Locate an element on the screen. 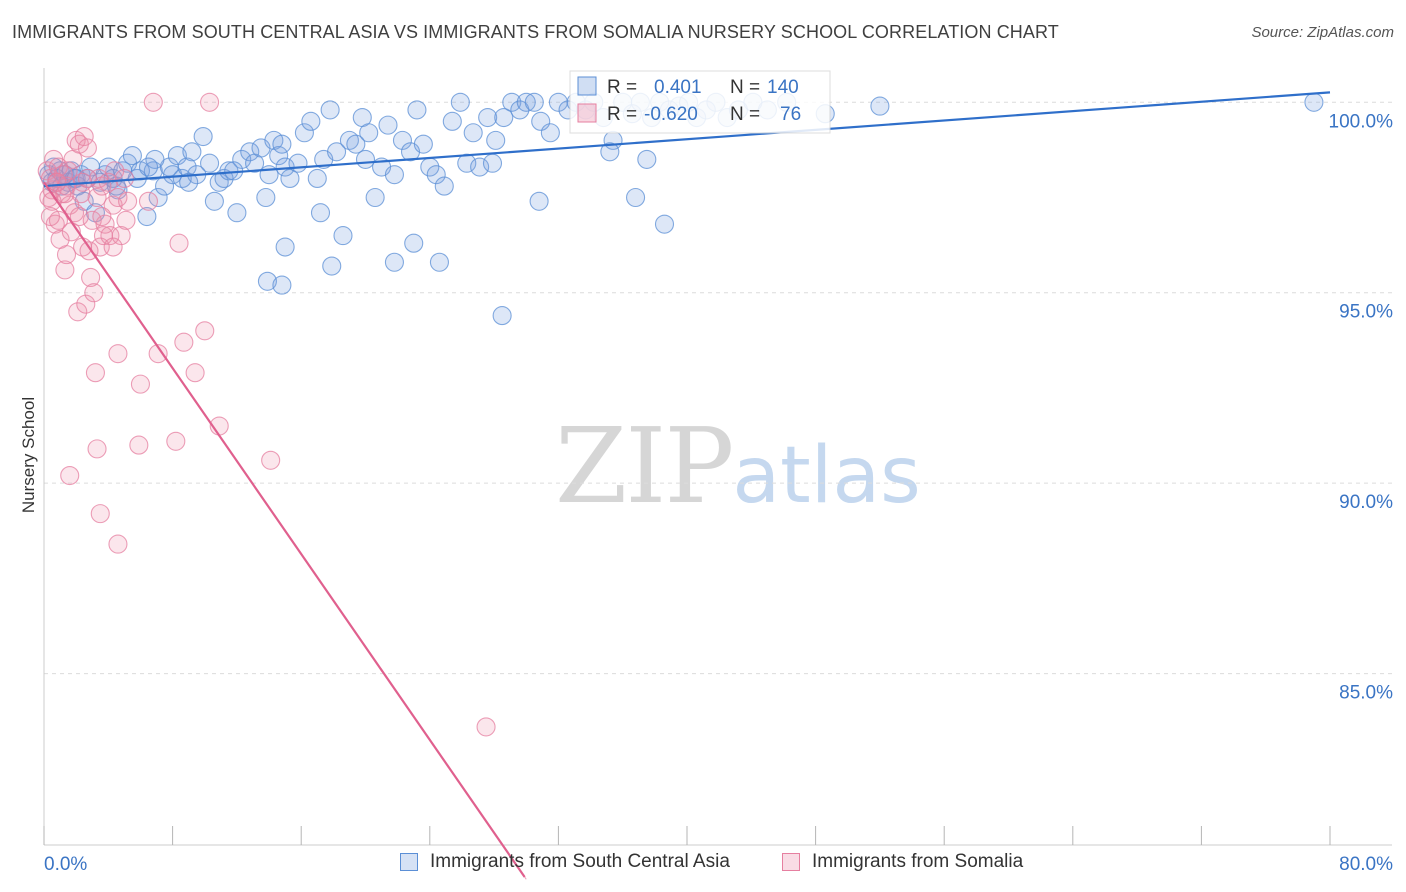  legend-swatch-blue is located at coordinates (409, 862).